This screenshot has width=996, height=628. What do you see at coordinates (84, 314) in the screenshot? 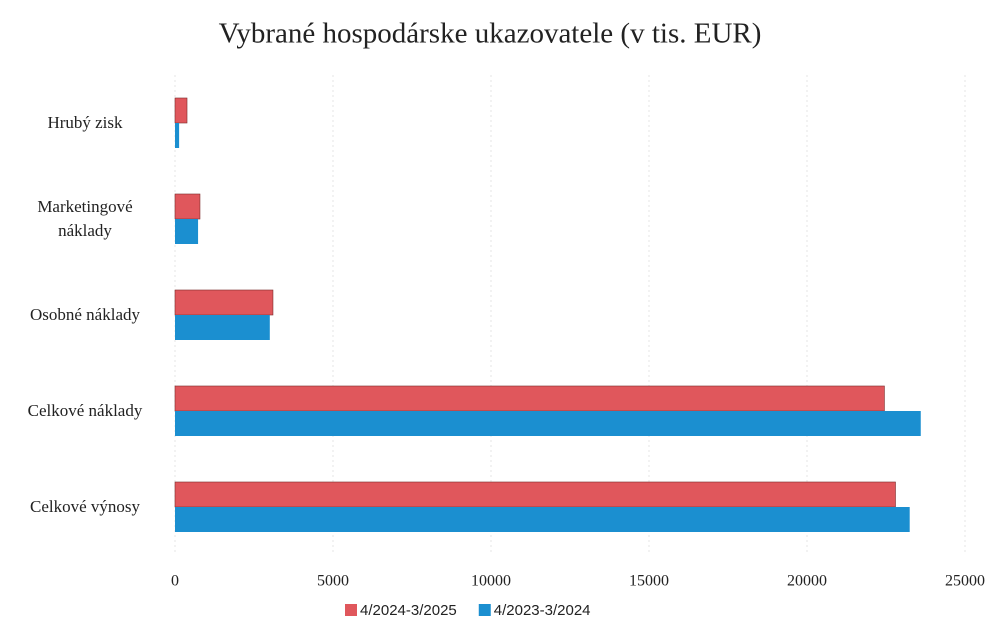
I see `y-tick-label: Osobné náklady` at bounding box center [84, 314].